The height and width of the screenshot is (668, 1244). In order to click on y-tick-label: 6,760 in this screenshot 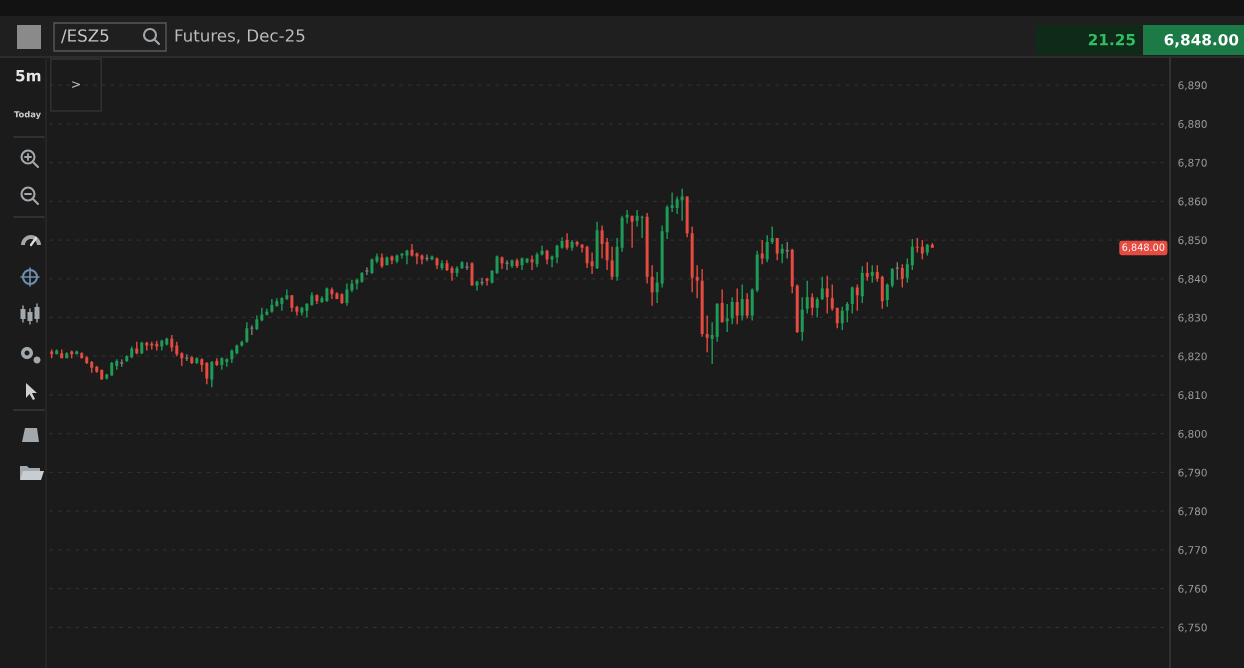, I will do `click(1192, 589)`.